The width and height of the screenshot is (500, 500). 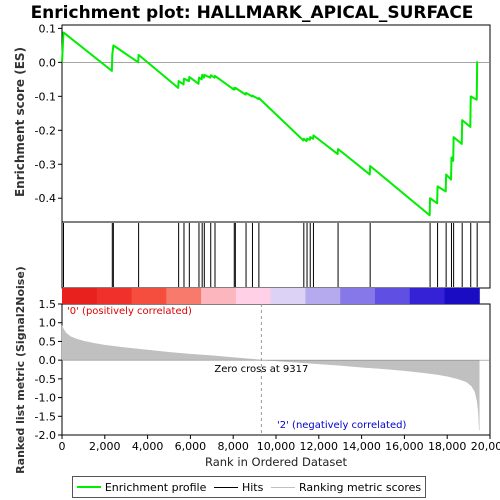 I want to click on es-y-tick-label: -0.4, so click(x=45, y=198).